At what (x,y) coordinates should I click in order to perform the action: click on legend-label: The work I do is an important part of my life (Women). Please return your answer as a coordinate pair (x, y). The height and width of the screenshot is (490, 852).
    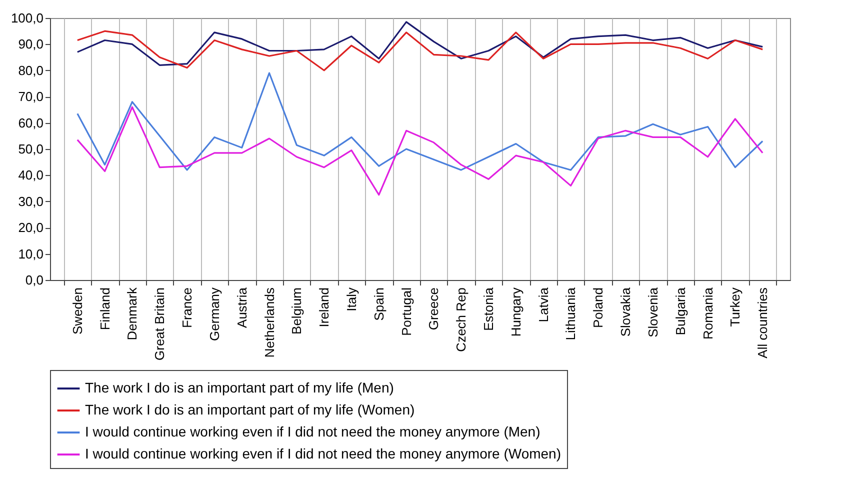
    Looking at the image, I should click on (250, 410).